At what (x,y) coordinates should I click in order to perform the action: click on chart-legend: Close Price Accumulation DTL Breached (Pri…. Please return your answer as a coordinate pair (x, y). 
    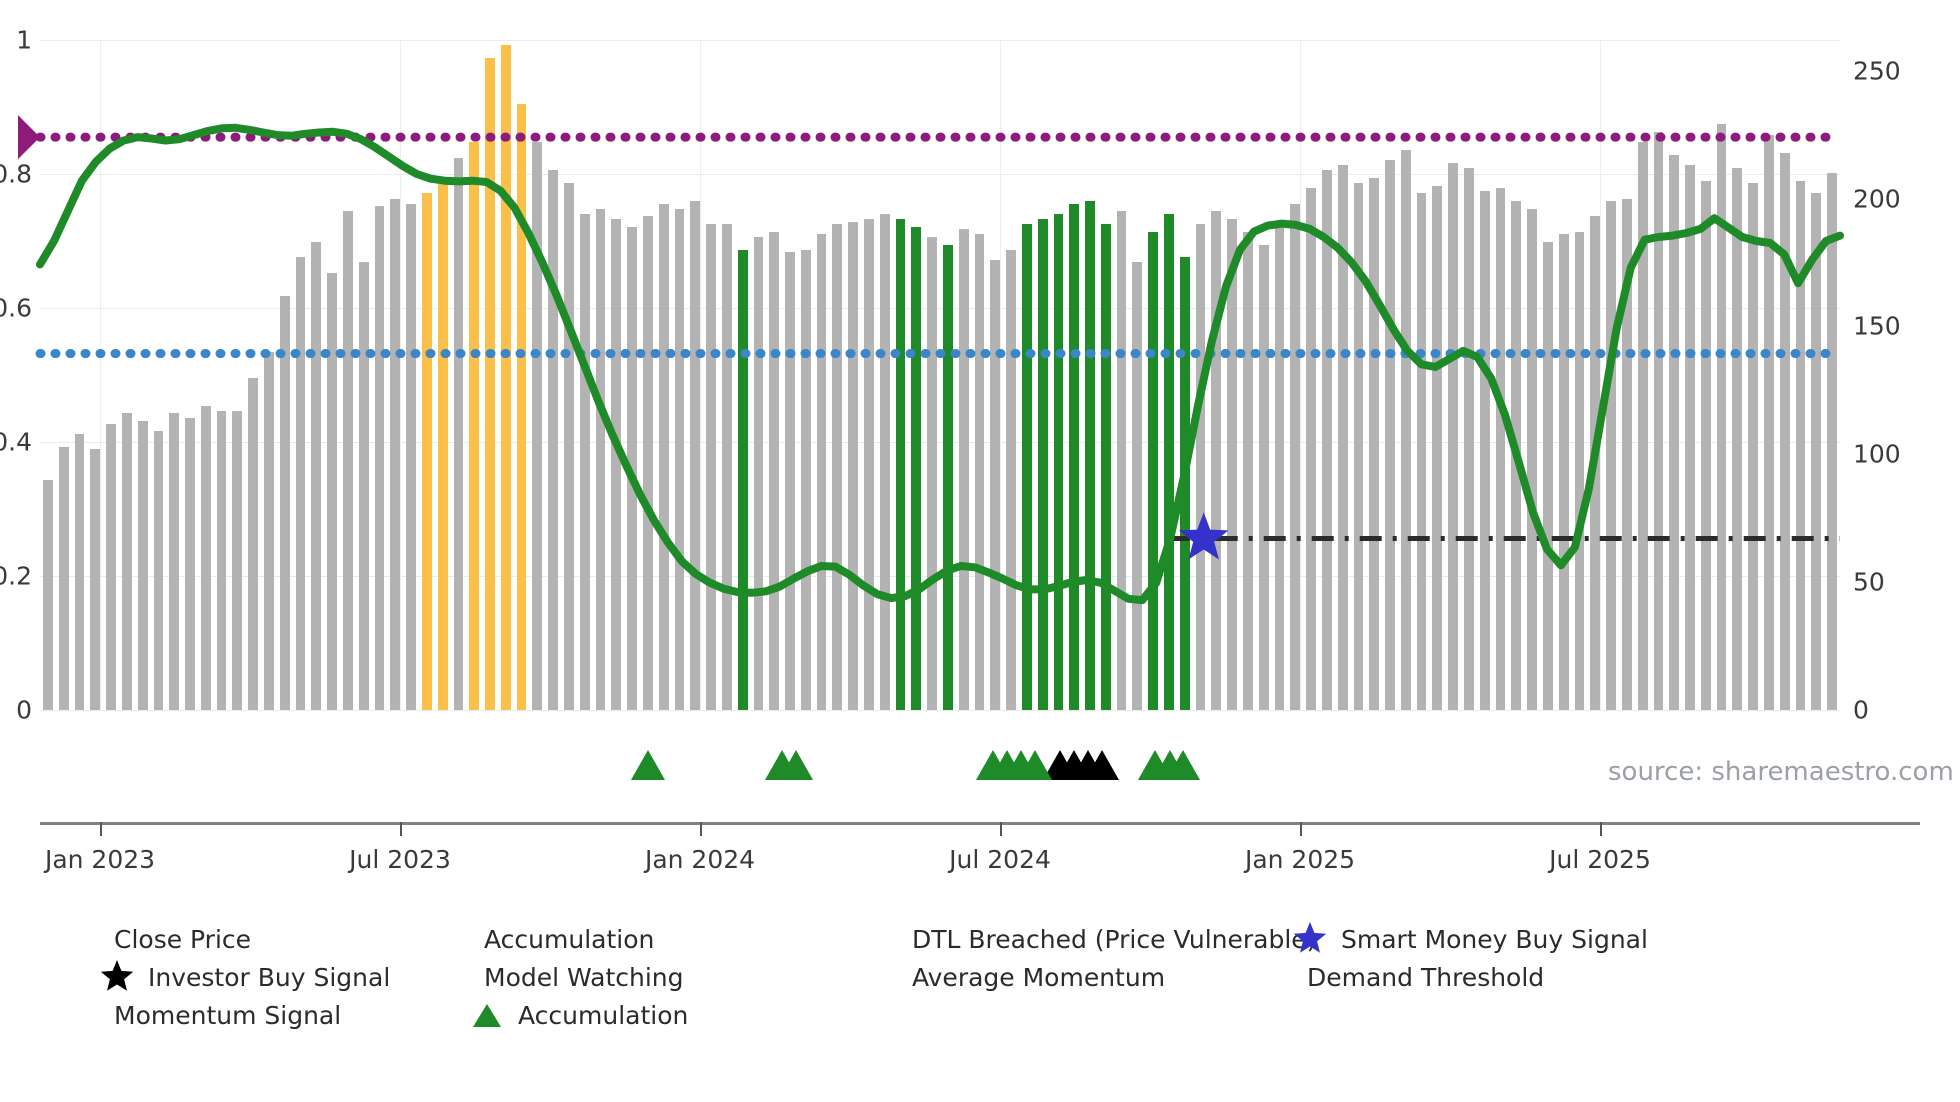
    Looking at the image, I should click on (1000, 977).